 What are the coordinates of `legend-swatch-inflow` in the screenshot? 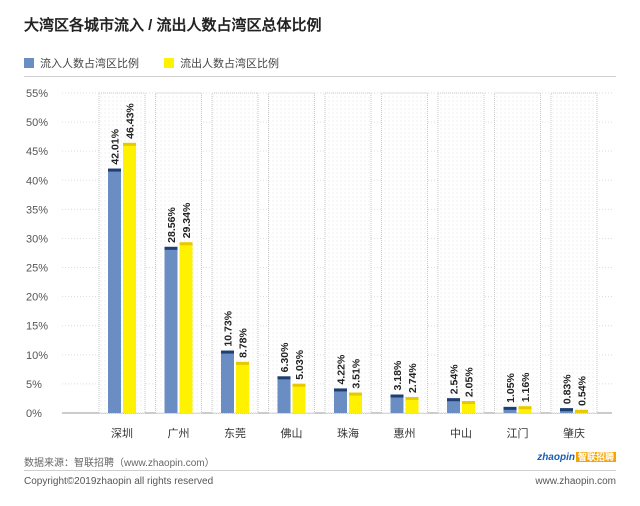 It's located at (29, 63).